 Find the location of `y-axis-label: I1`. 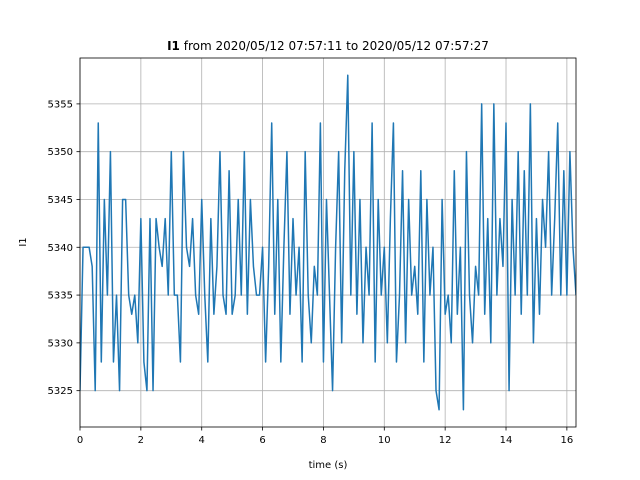

y-axis-label: I1 is located at coordinates (23, 241).